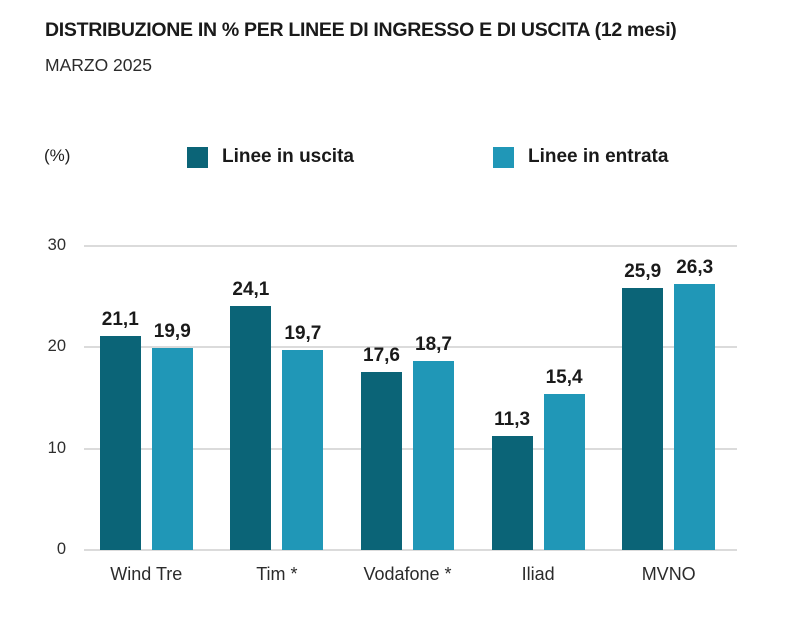  What do you see at coordinates (120, 320) in the screenshot?
I see `bar-value-label: 21,1` at bounding box center [120, 320].